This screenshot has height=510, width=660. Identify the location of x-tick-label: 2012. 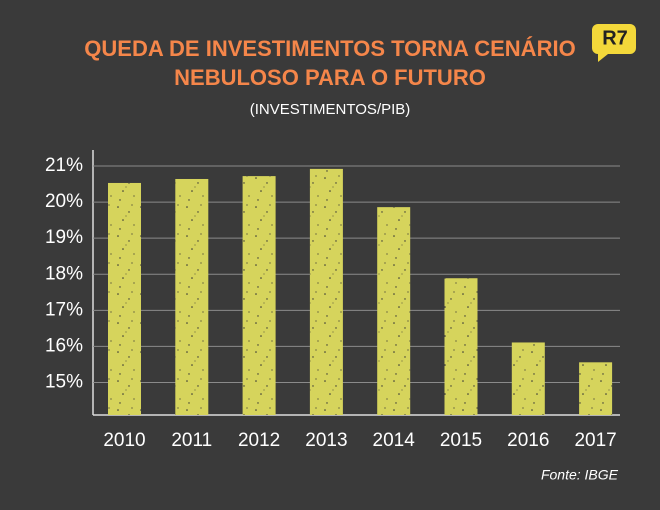
(259, 440).